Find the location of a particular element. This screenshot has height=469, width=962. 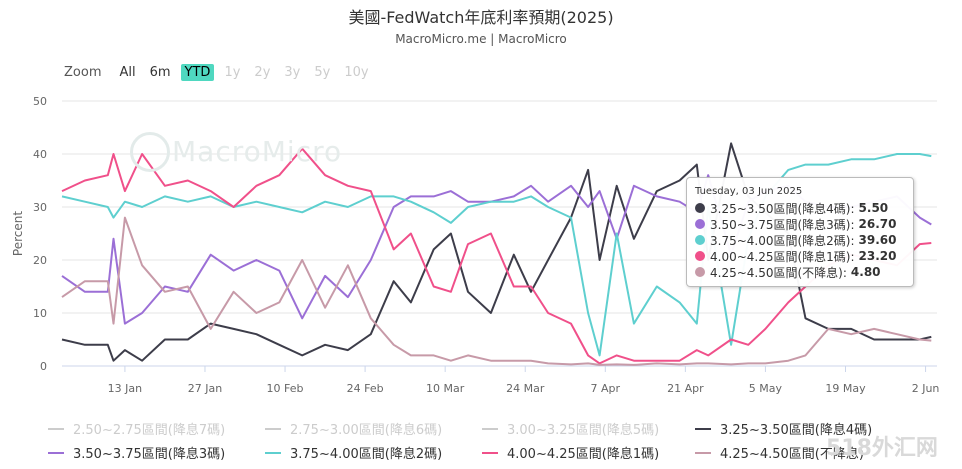

watermark-logo-icon is located at coordinates (150, 152).